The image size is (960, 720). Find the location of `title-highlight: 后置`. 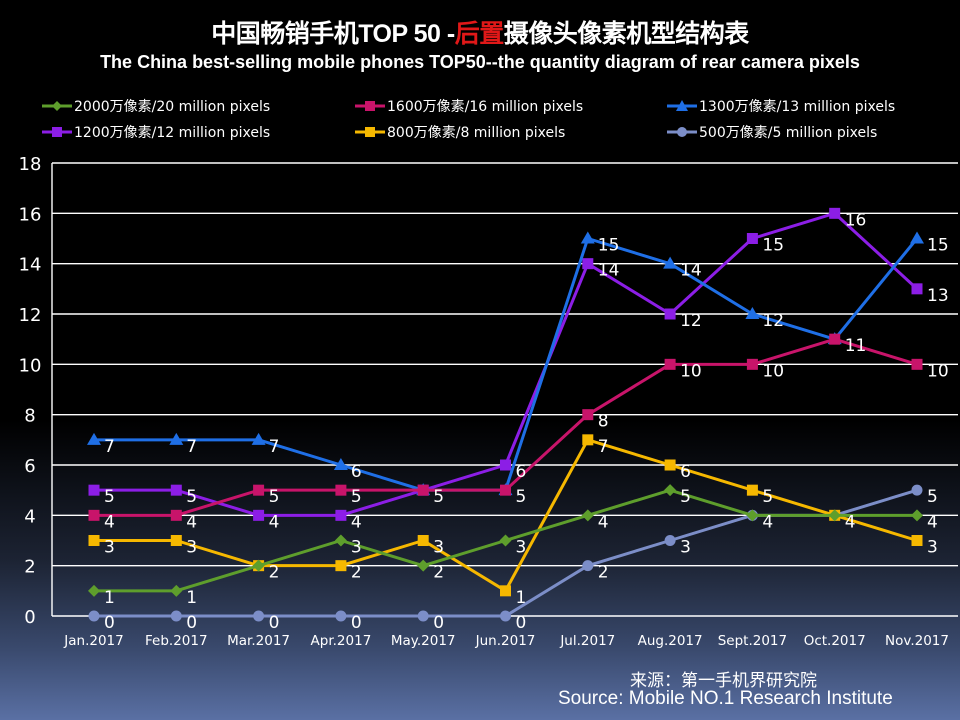

title-highlight: 后置 is located at coordinates (479, 34).